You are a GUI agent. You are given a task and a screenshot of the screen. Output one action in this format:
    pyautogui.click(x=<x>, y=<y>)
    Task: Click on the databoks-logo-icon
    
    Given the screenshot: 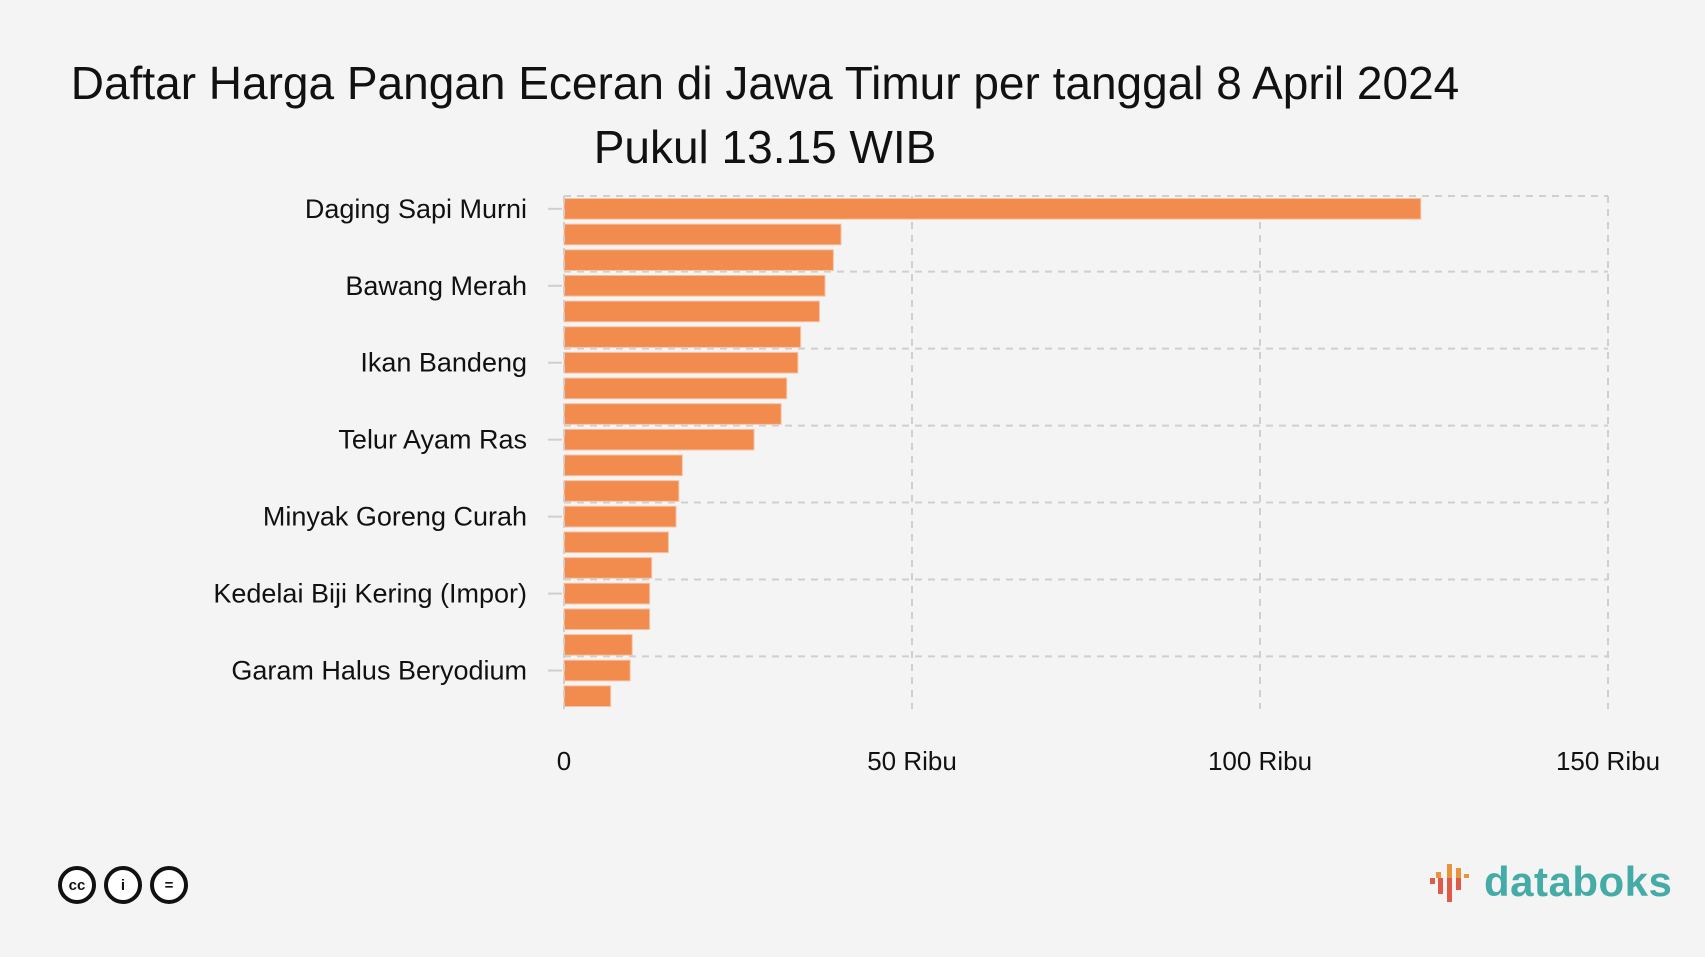 What is the action you would take?
    pyautogui.click(x=1449, y=883)
    